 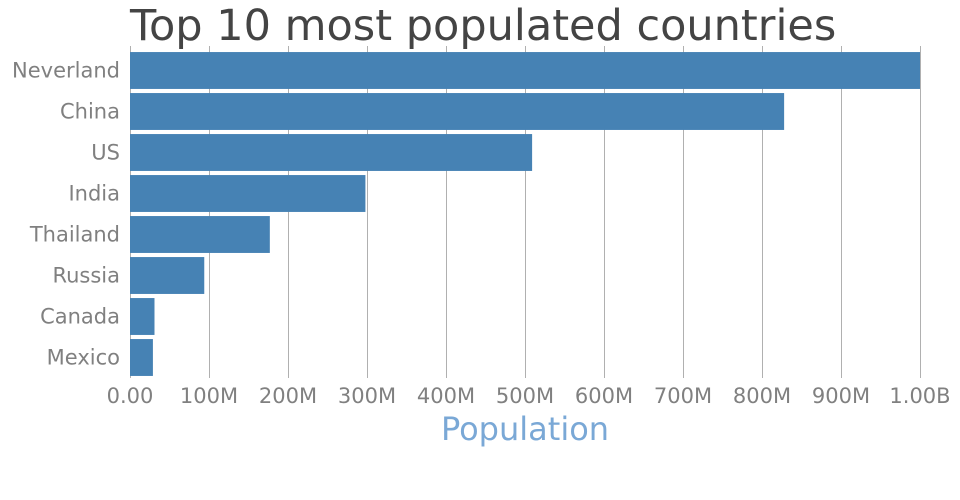 I want to click on category-label: China, so click(x=90, y=112).